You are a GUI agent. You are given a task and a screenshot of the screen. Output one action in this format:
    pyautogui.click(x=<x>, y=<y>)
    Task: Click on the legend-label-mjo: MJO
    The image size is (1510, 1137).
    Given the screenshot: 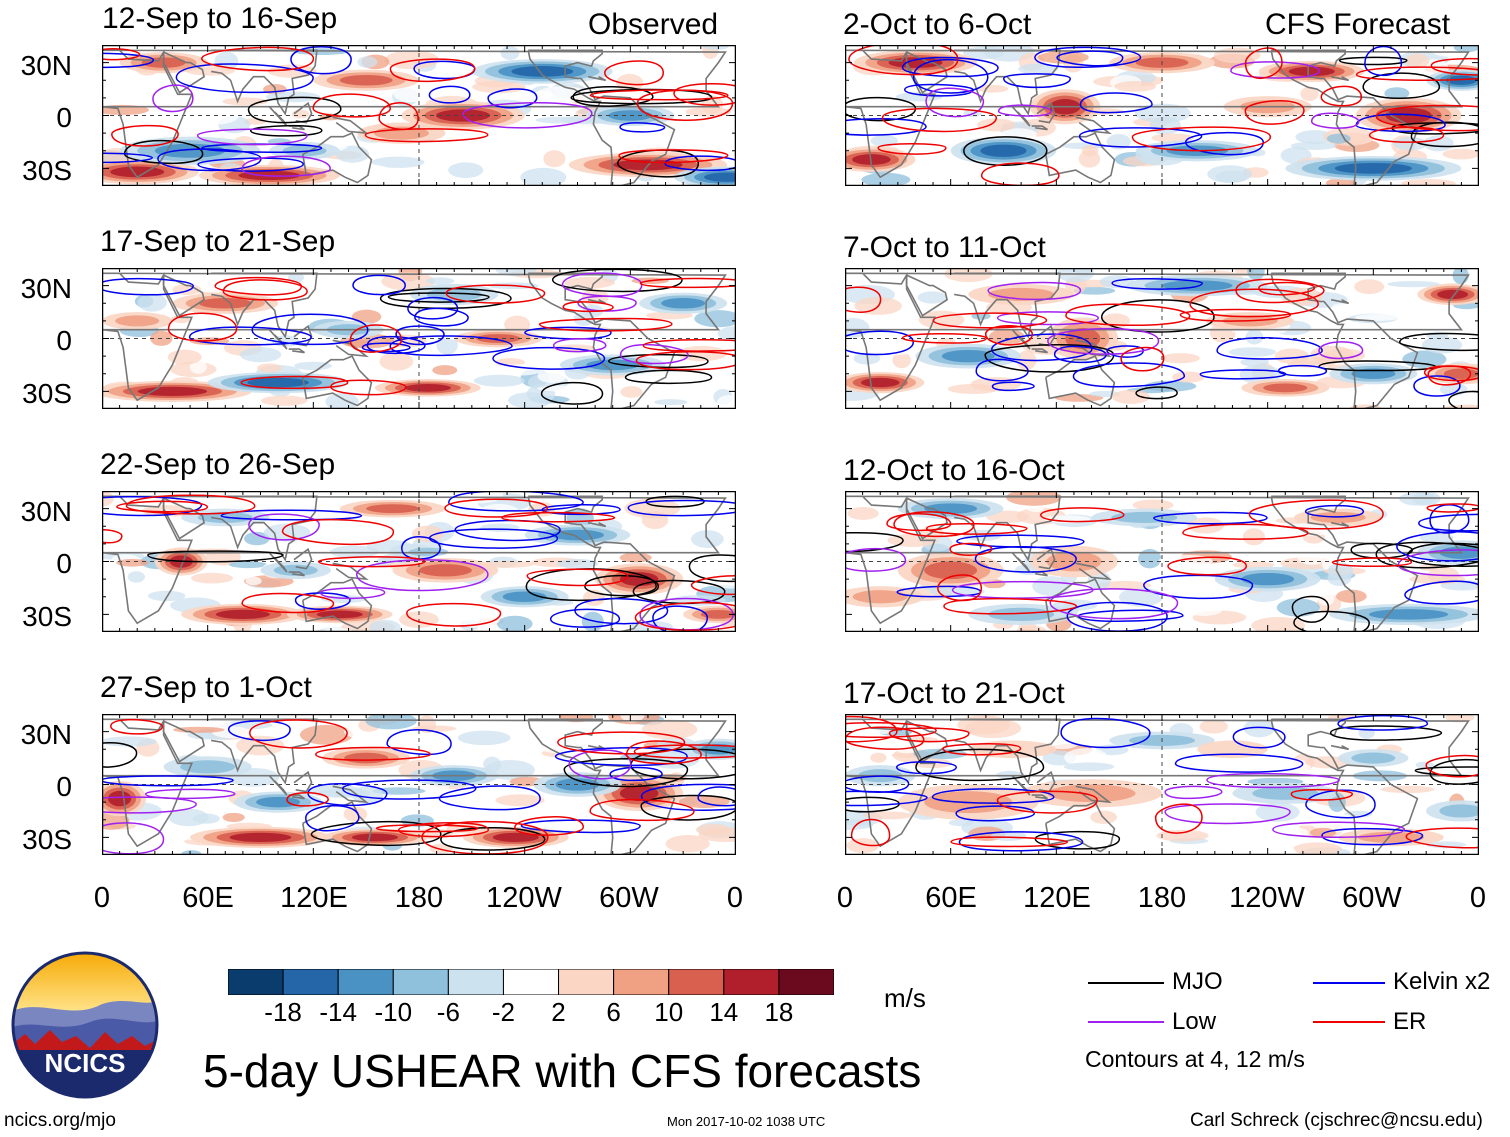 What is the action you would take?
    pyautogui.click(x=1197, y=981)
    